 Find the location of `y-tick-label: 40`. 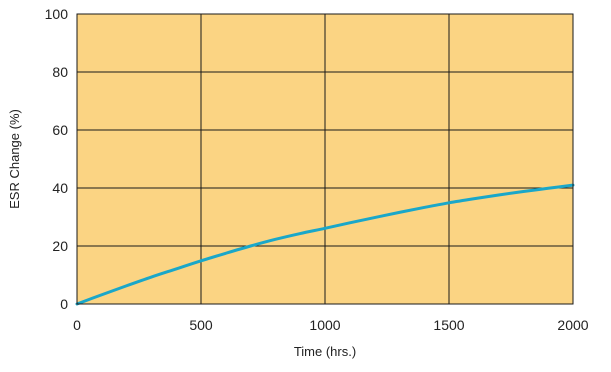

y-tick-label: 40 is located at coordinates (60, 188).